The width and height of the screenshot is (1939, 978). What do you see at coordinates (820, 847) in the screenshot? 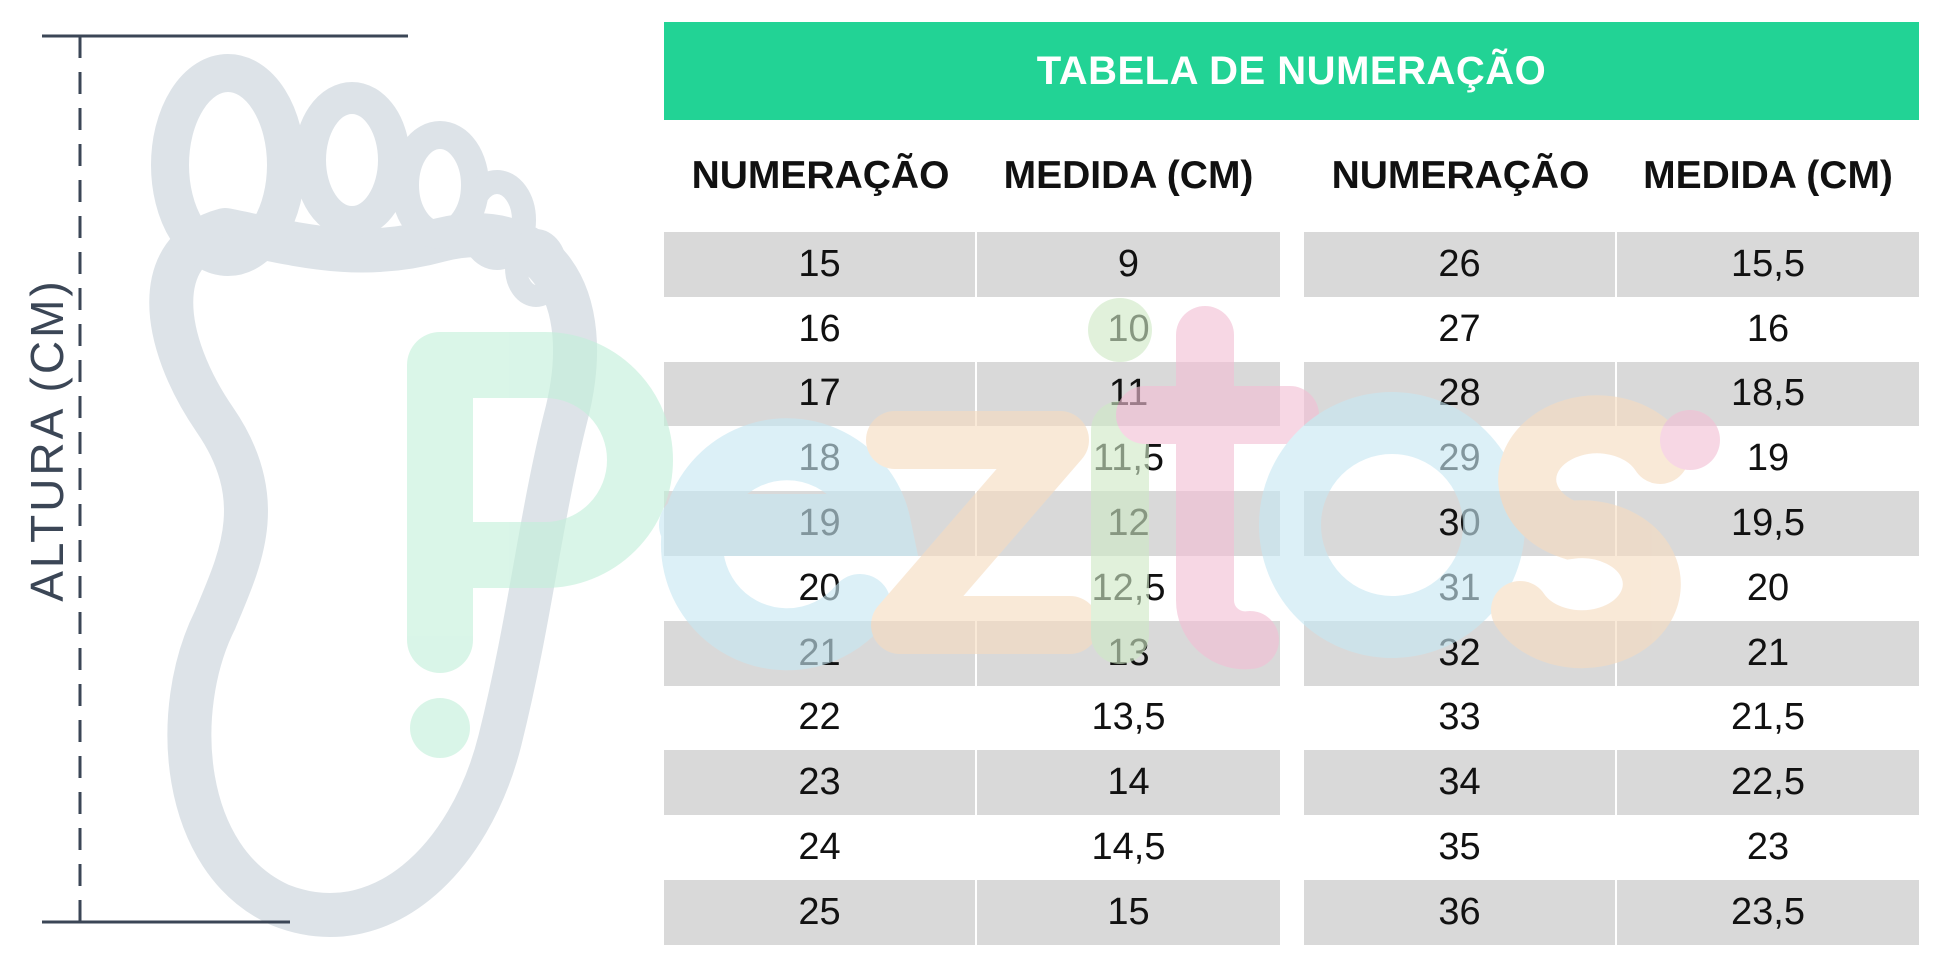
I see `cell-numeracao-a: 24` at bounding box center [820, 847].